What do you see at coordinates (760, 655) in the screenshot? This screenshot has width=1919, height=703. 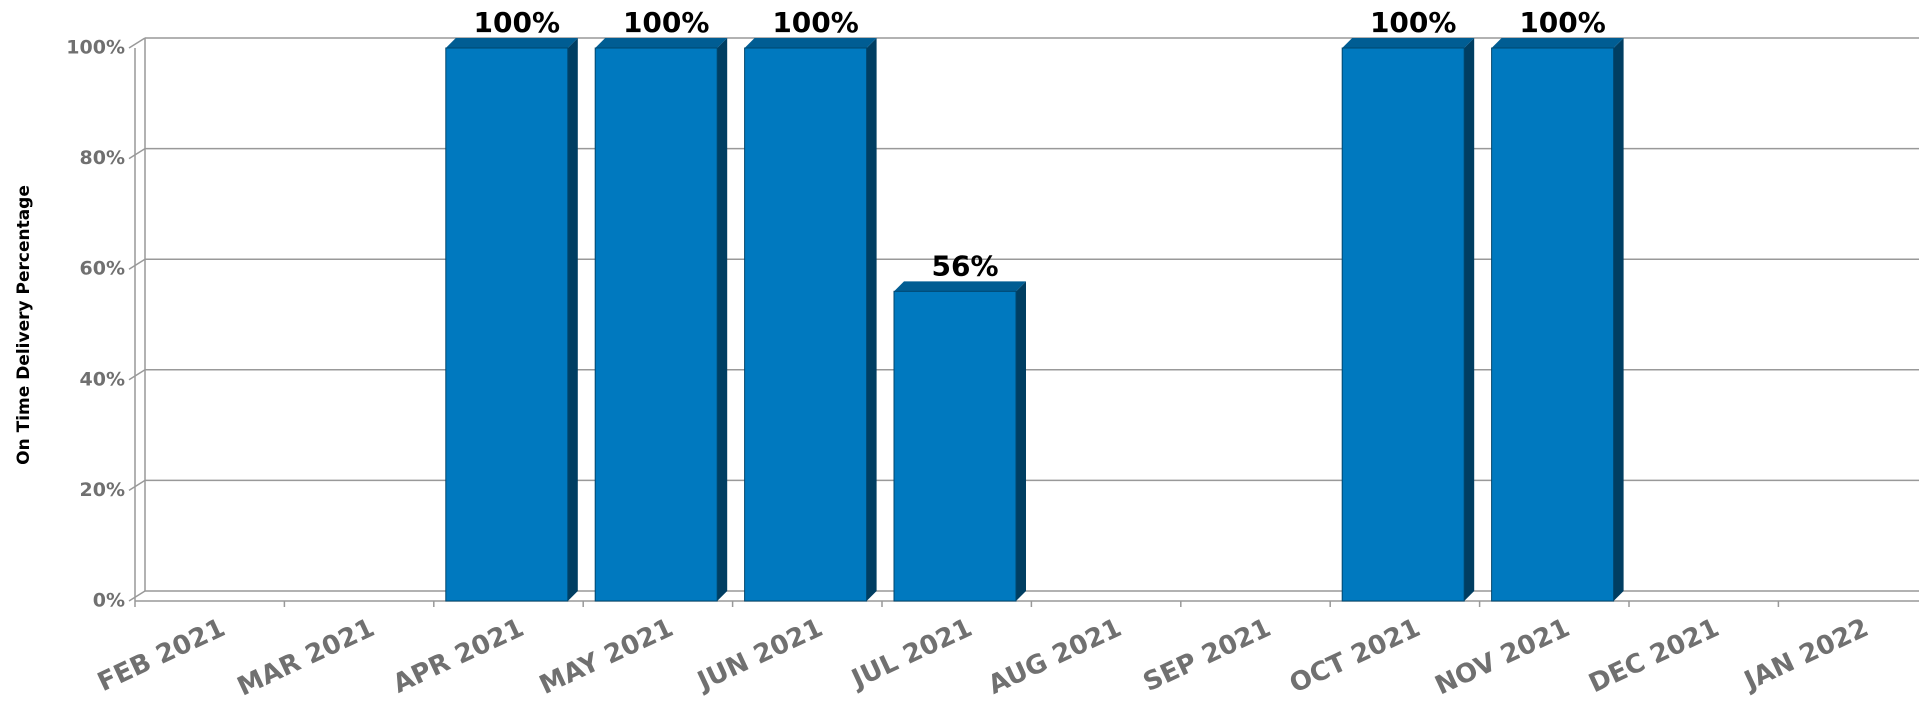 I see `x-tick-label: JUN 2021` at bounding box center [760, 655].